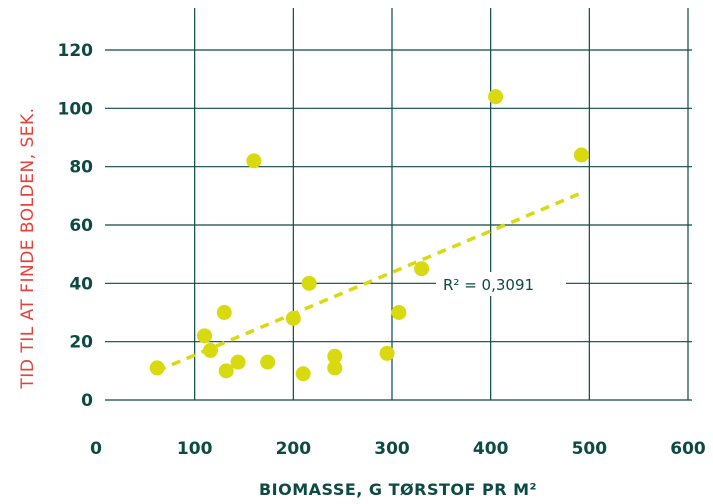  I want to click on x-axis-title: BIOMASSE, G TØRSTOF PR M², so click(398, 489).